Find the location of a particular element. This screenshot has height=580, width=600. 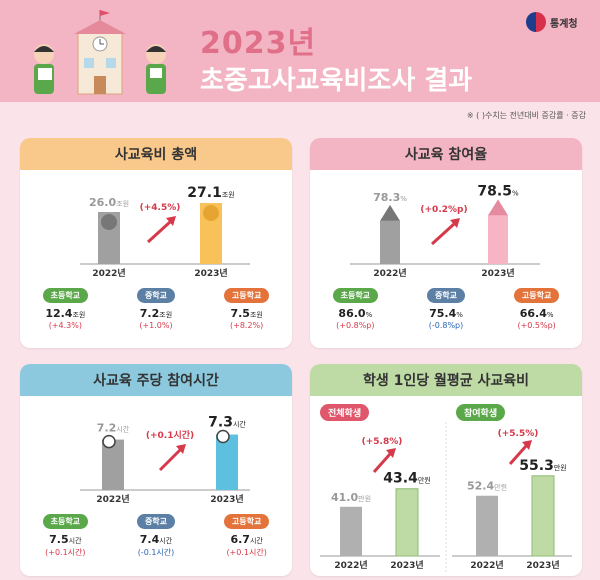

card-title: 학생 1인당 월평균 사교육비 is located at coordinates (446, 380).